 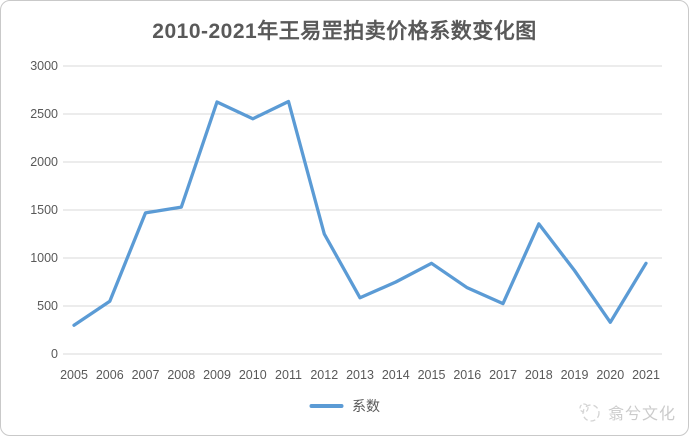 What do you see at coordinates (44, 114) in the screenshot?
I see `y-tick-label: 2500` at bounding box center [44, 114].